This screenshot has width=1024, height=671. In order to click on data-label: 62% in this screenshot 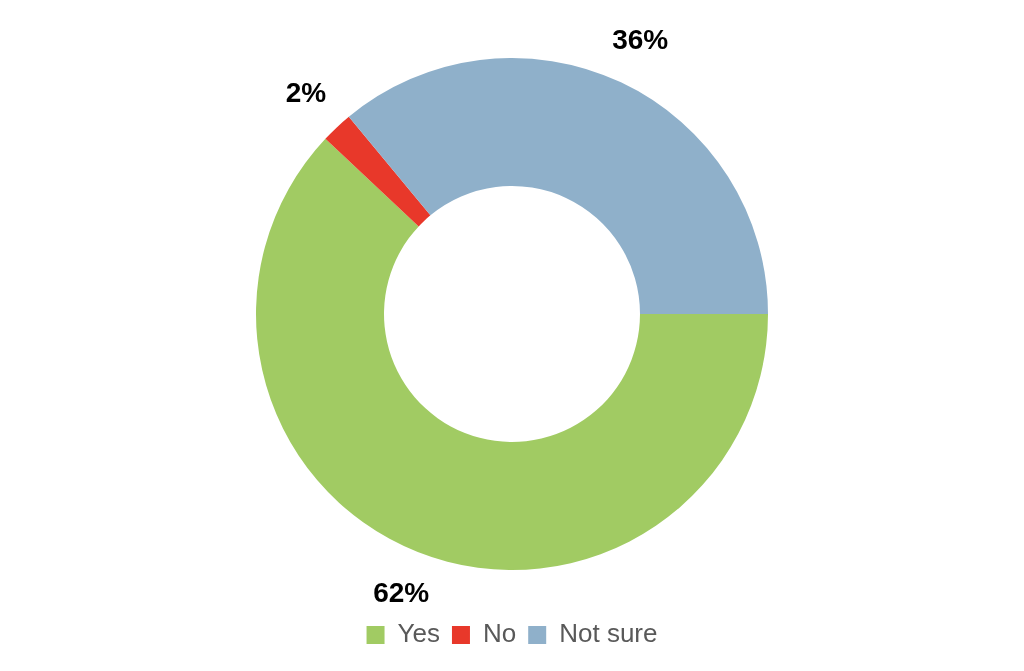, I will do `click(401, 592)`.